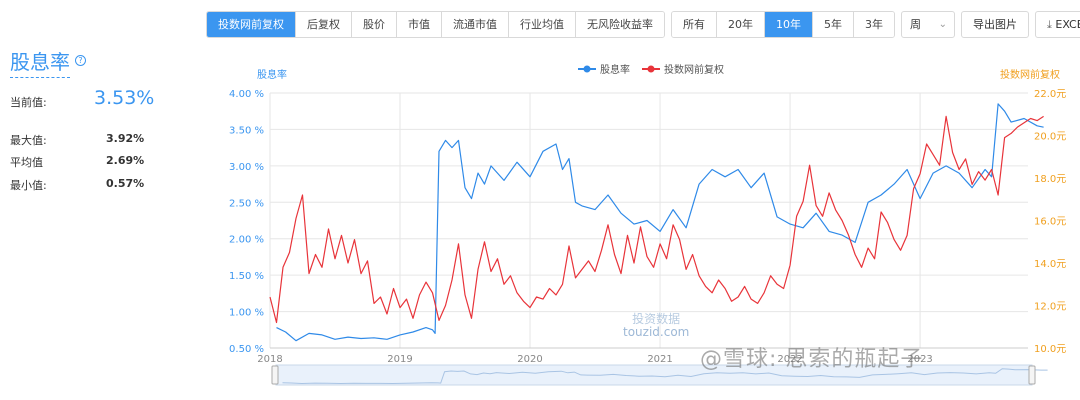 The height and width of the screenshot is (400, 1080). Describe the element at coordinates (656, 332) in the screenshot. I see `watermark-site: touzid.com` at that location.